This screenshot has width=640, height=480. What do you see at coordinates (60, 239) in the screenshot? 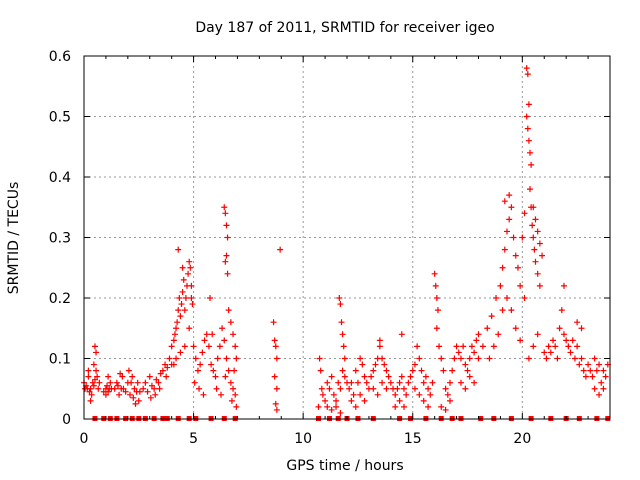
I see `y-tick-label: 0.3` at bounding box center [60, 239].